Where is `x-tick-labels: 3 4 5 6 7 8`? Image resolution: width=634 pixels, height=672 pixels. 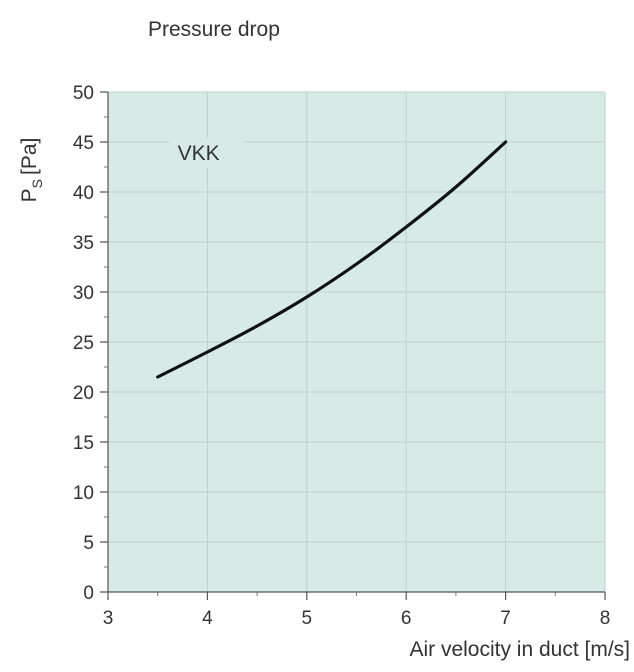 x-tick-labels: 3 4 5 6 7 8 is located at coordinates (357, 618).